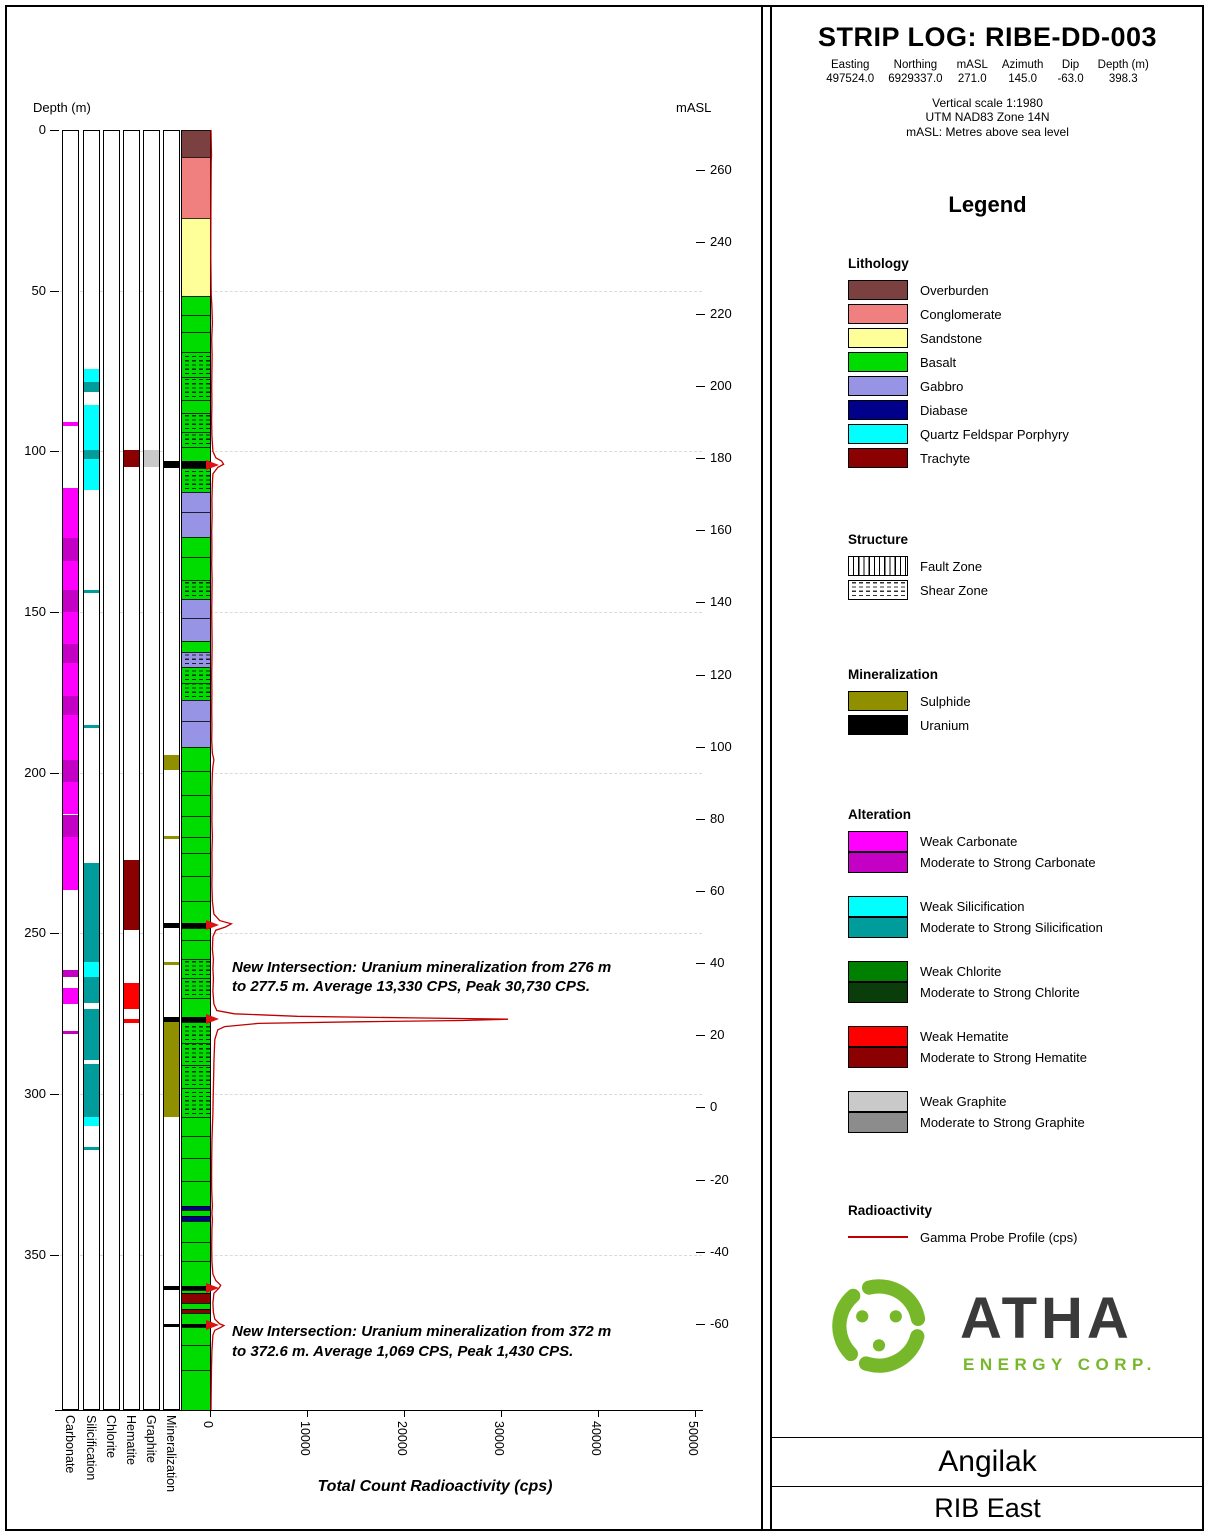  What do you see at coordinates (35, 1094) in the screenshot?
I see `depth-tick-label: 300` at bounding box center [35, 1094].